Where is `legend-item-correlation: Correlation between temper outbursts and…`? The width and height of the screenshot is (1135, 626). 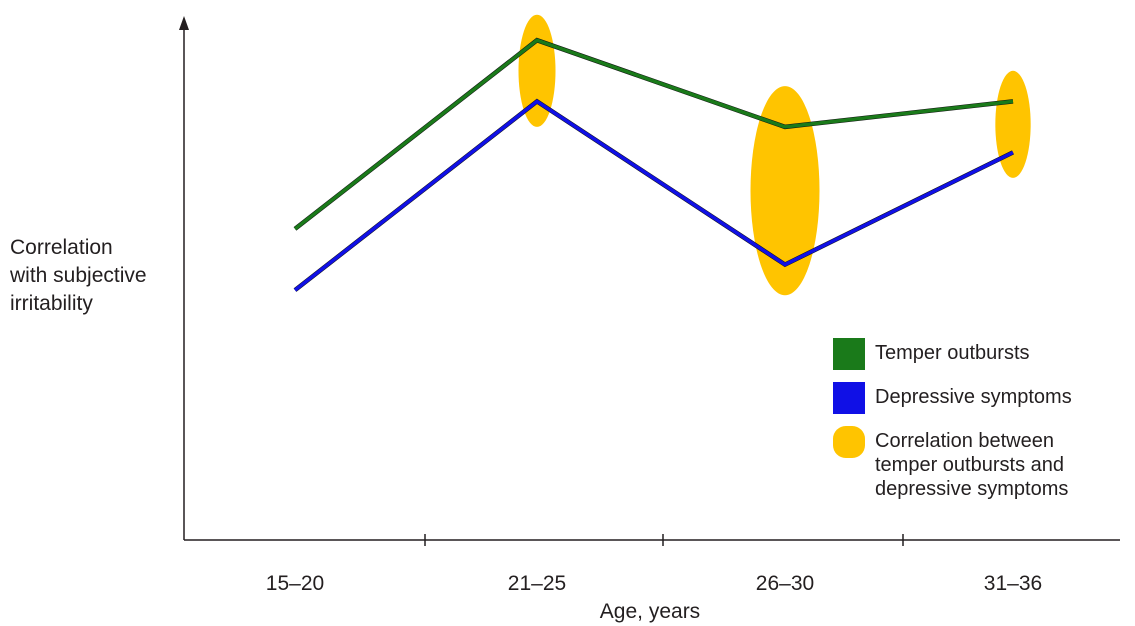
legend-item-correlation: Correlation between temper outbursts and… is located at coordinates (952, 463).